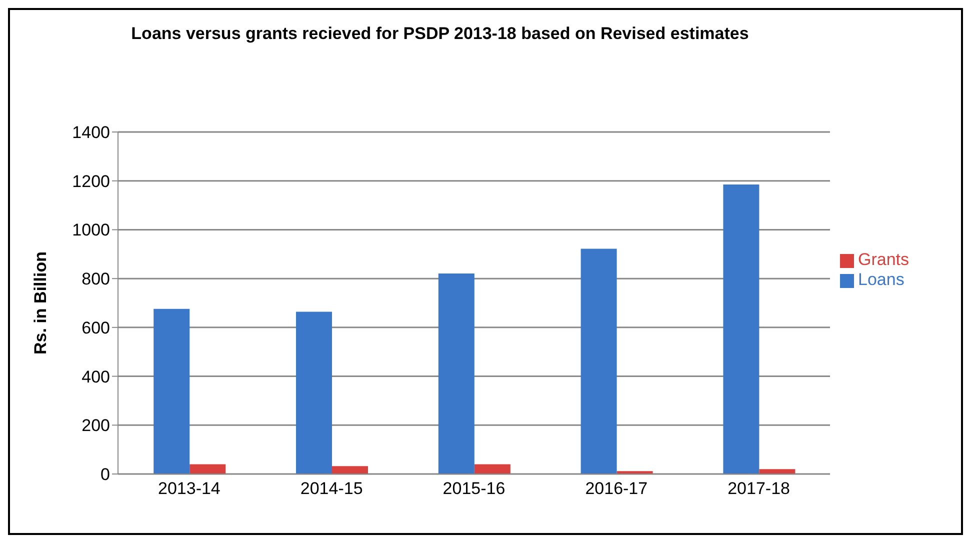 This screenshot has width=973, height=537. Describe the element at coordinates (96, 328) in the screenshot. I see `y-tick-label: 600` at that location.